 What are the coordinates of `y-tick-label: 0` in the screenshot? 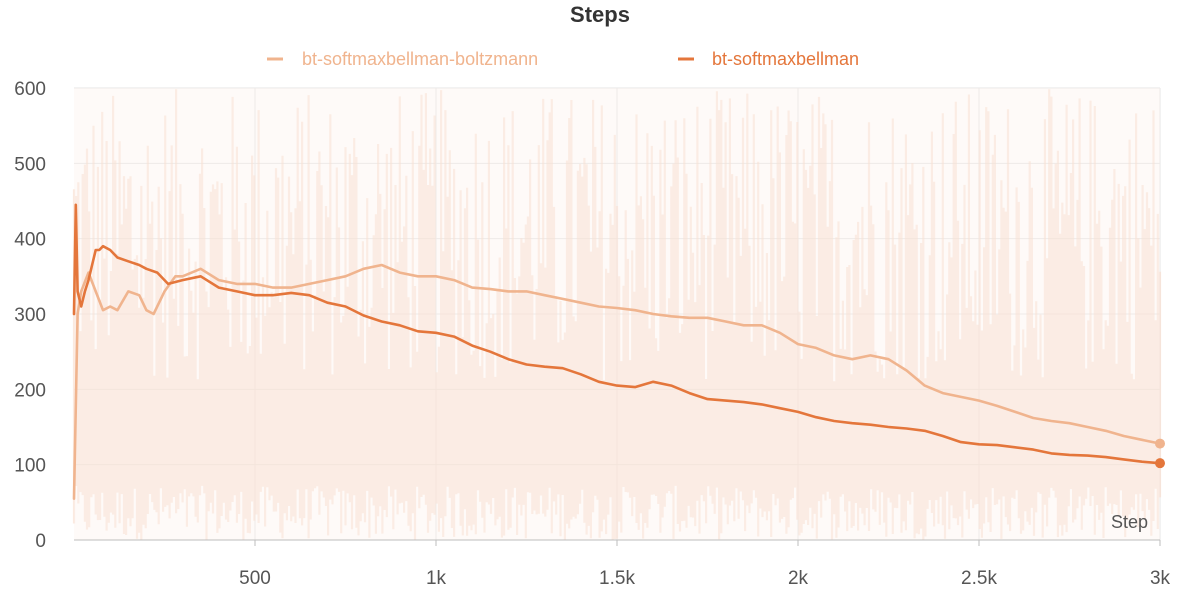 It's located at (40, 541).